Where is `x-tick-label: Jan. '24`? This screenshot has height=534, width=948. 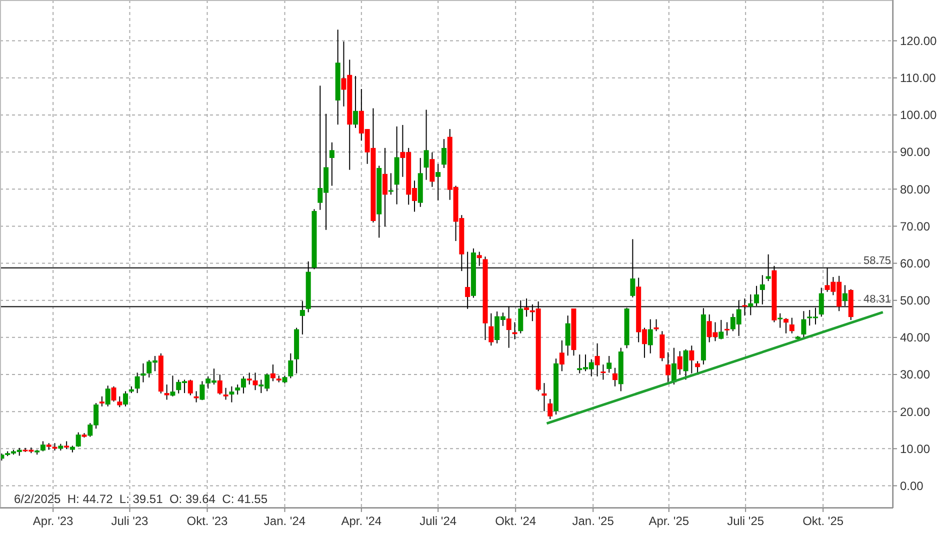
x-tick-label: Jan. '24 is located at coordinates (285, 521).